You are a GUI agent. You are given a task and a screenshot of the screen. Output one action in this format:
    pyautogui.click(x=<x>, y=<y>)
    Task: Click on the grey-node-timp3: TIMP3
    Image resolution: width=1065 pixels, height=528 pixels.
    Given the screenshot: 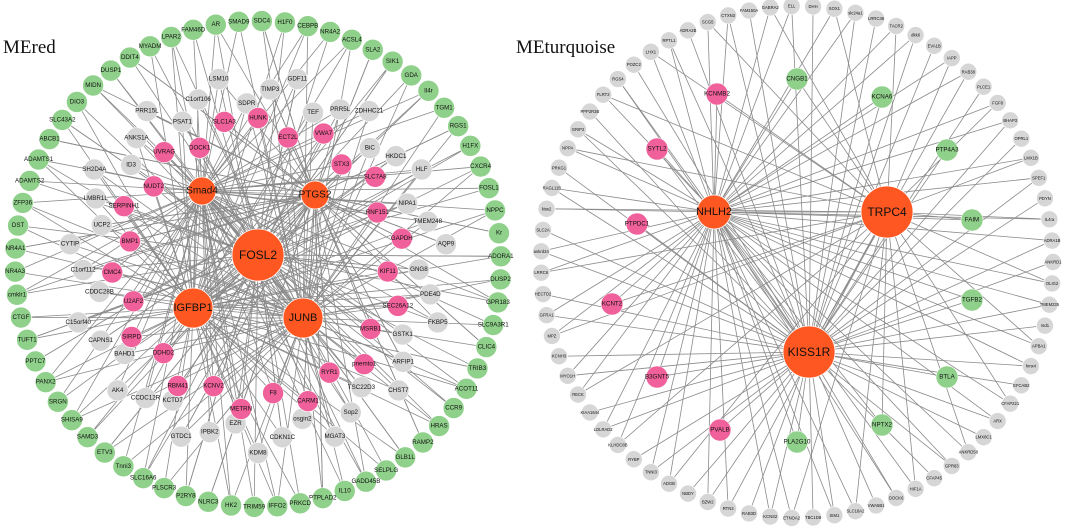 What is the action you would take?
    pyautogui.click(x=270, y=89)
    